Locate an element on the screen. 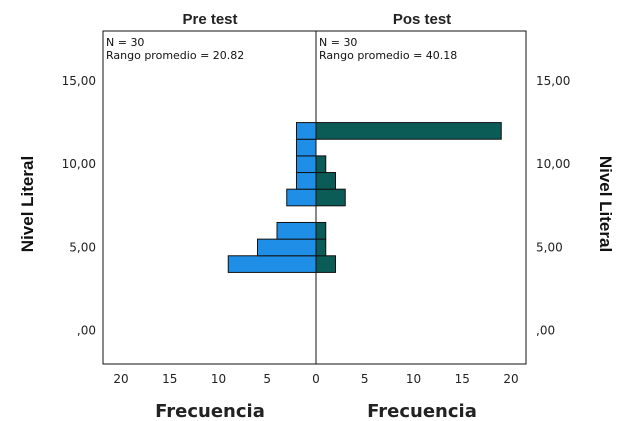 This screenshot has width=623, height=421. pre-test-n: N = 30 is located at coordinates (125, 42).